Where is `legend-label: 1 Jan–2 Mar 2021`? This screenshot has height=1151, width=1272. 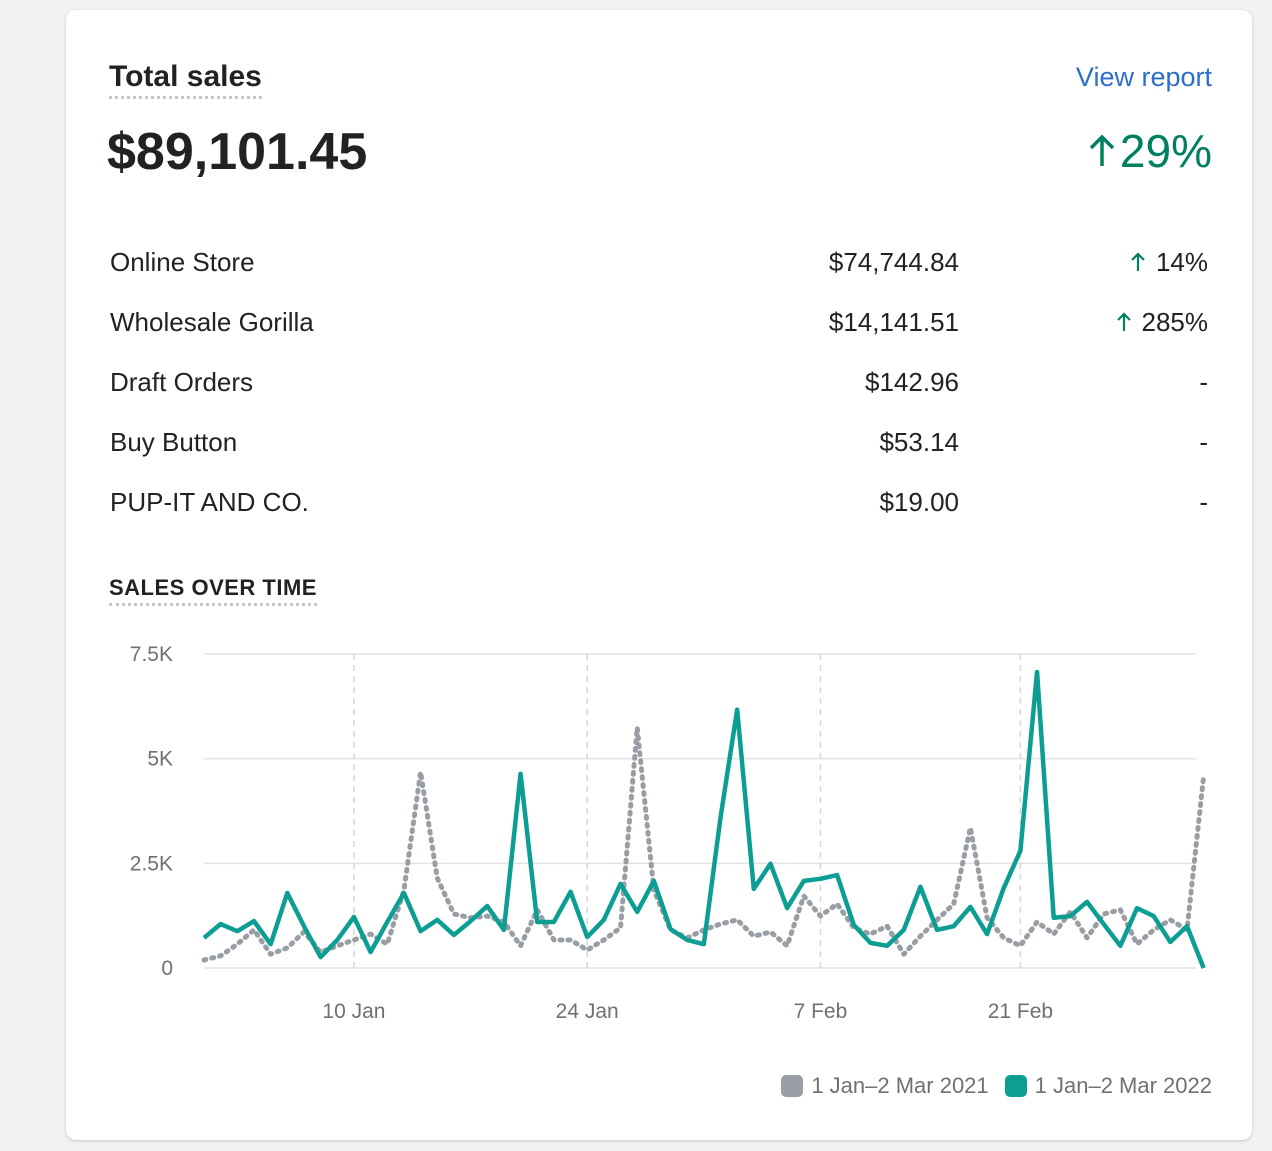
legend-label: 1 Jan–2 Mar 2021 is located at coordinates (900, 1085).